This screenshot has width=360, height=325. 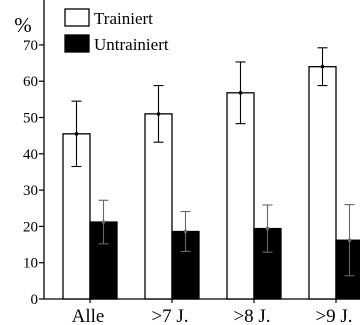 What do you see at coordinates (23, 25) in the screenshot?
I see `y-axis-unit-label: %` at bounding box center [23, 25].